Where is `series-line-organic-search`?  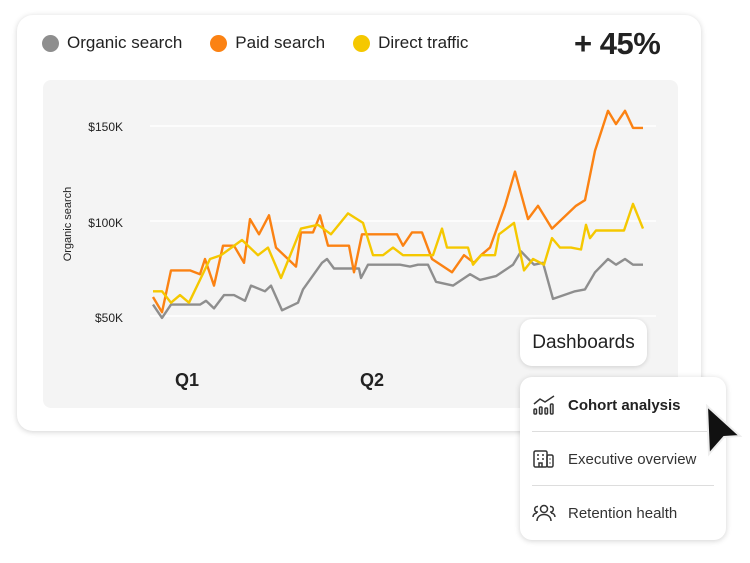 series-line-organic-search is located at coordinates (397, 285).